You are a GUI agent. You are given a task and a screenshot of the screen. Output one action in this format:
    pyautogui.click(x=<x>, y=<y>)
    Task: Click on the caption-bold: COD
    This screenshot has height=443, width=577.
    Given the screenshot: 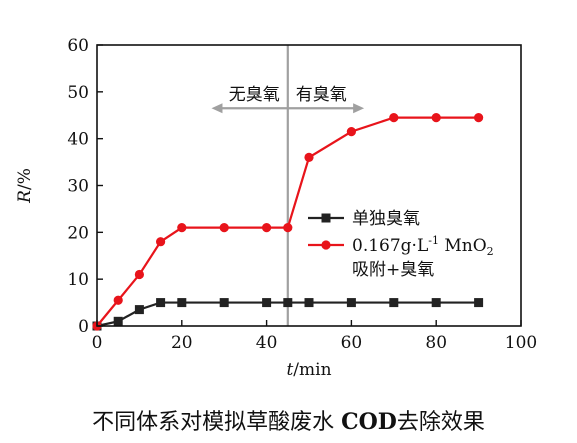 What is the action you would take?
    pyautogui.click(x=369, y=422)
    